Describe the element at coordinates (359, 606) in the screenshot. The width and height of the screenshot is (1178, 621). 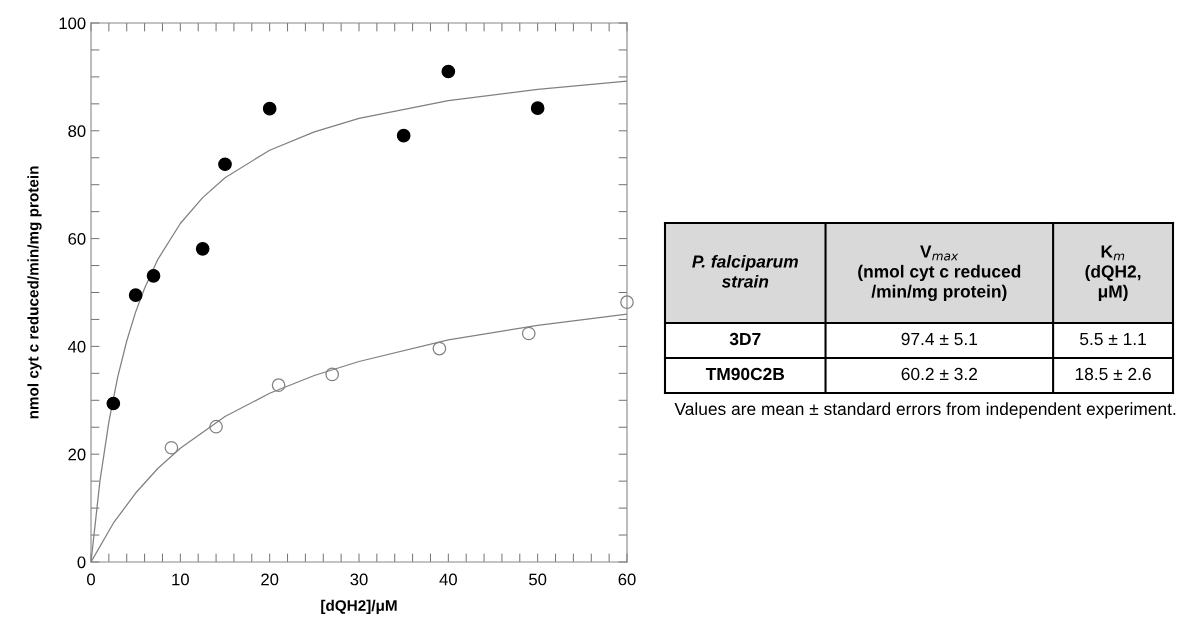
I see `x-axis-title: [dQH2]/μM` at that location.